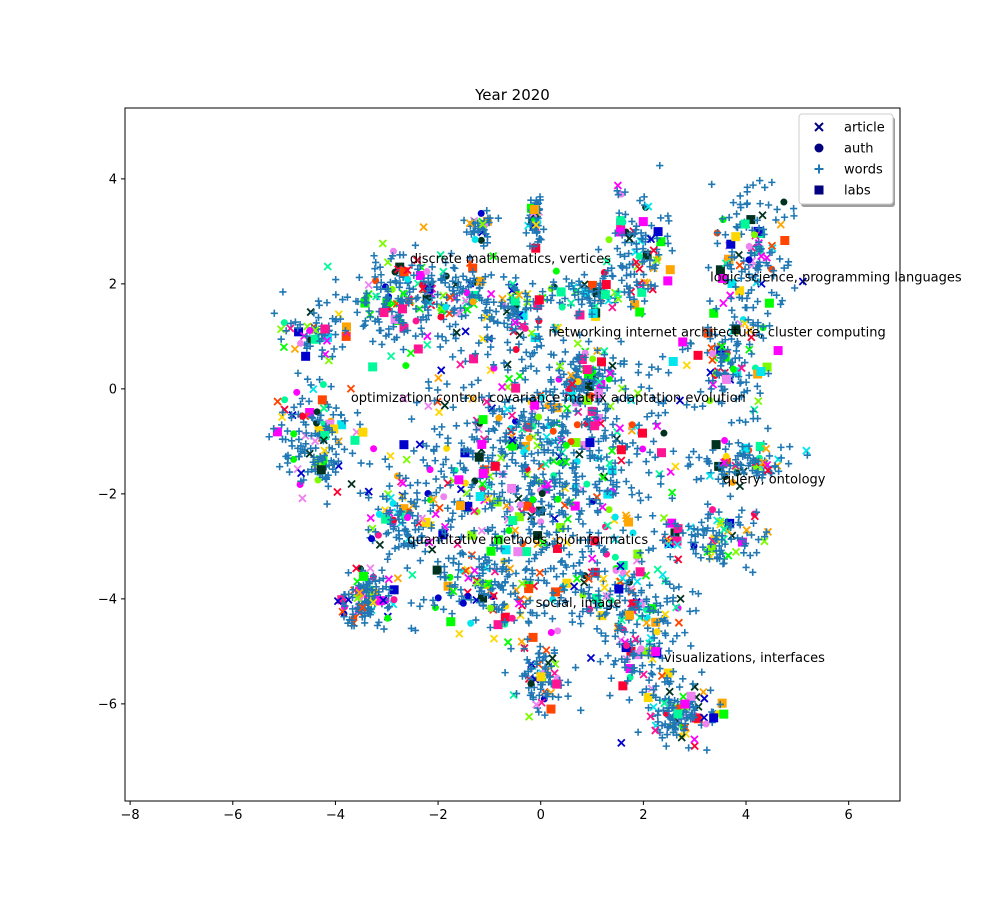 This screenshot has width=1000, height=900. I want to click on legend-label: labs, so click(857, 191).